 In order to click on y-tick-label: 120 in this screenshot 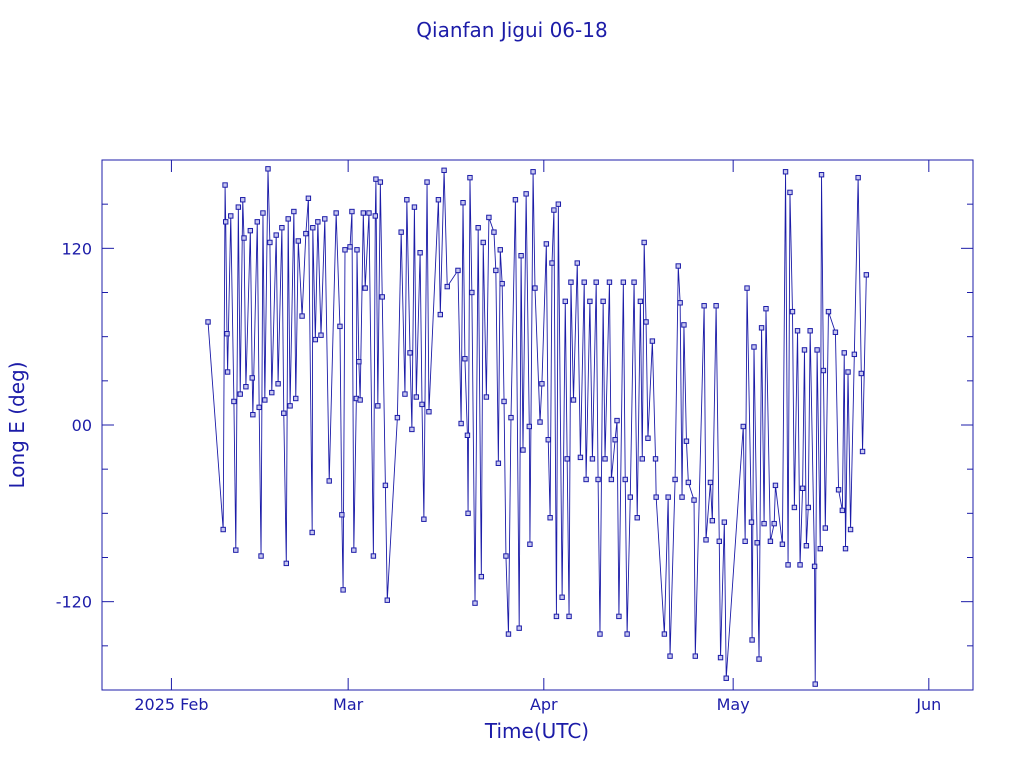, I will do `click(76, 248)`.